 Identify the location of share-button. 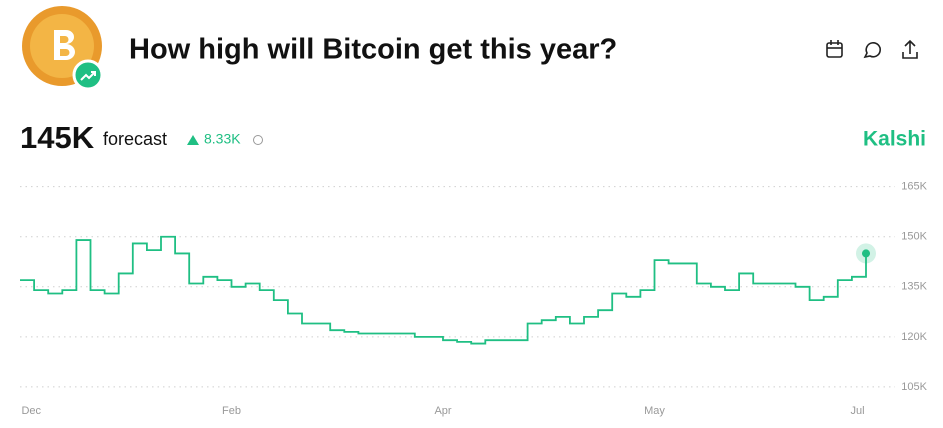
(910, 49).